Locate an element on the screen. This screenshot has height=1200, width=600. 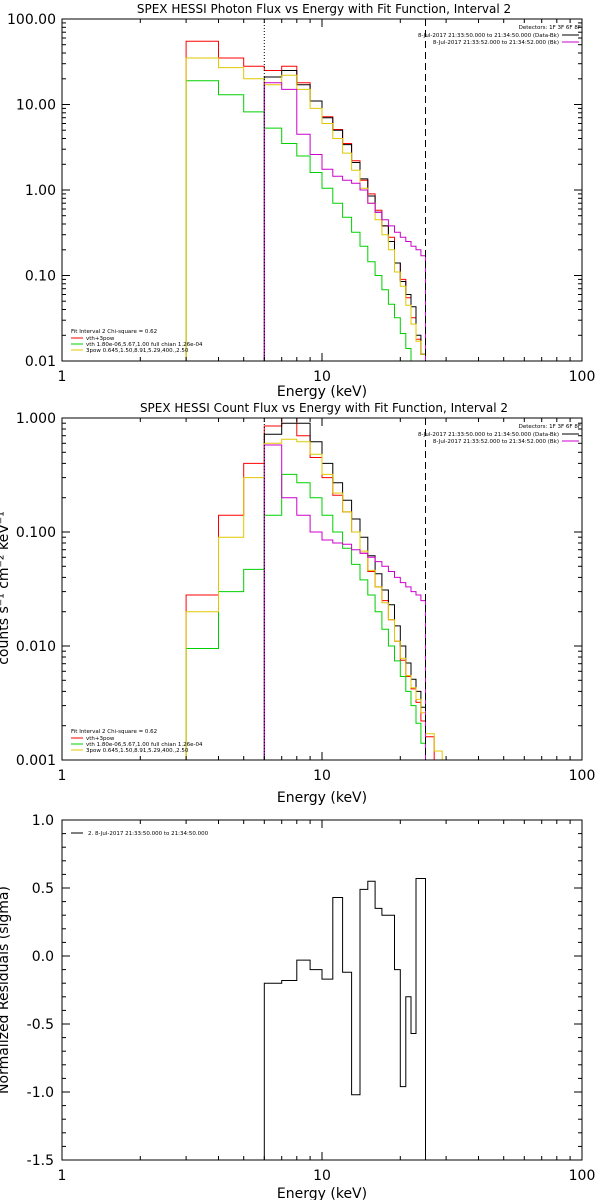
y-tick-label: 0.5 is located at coordinates (43, 889).